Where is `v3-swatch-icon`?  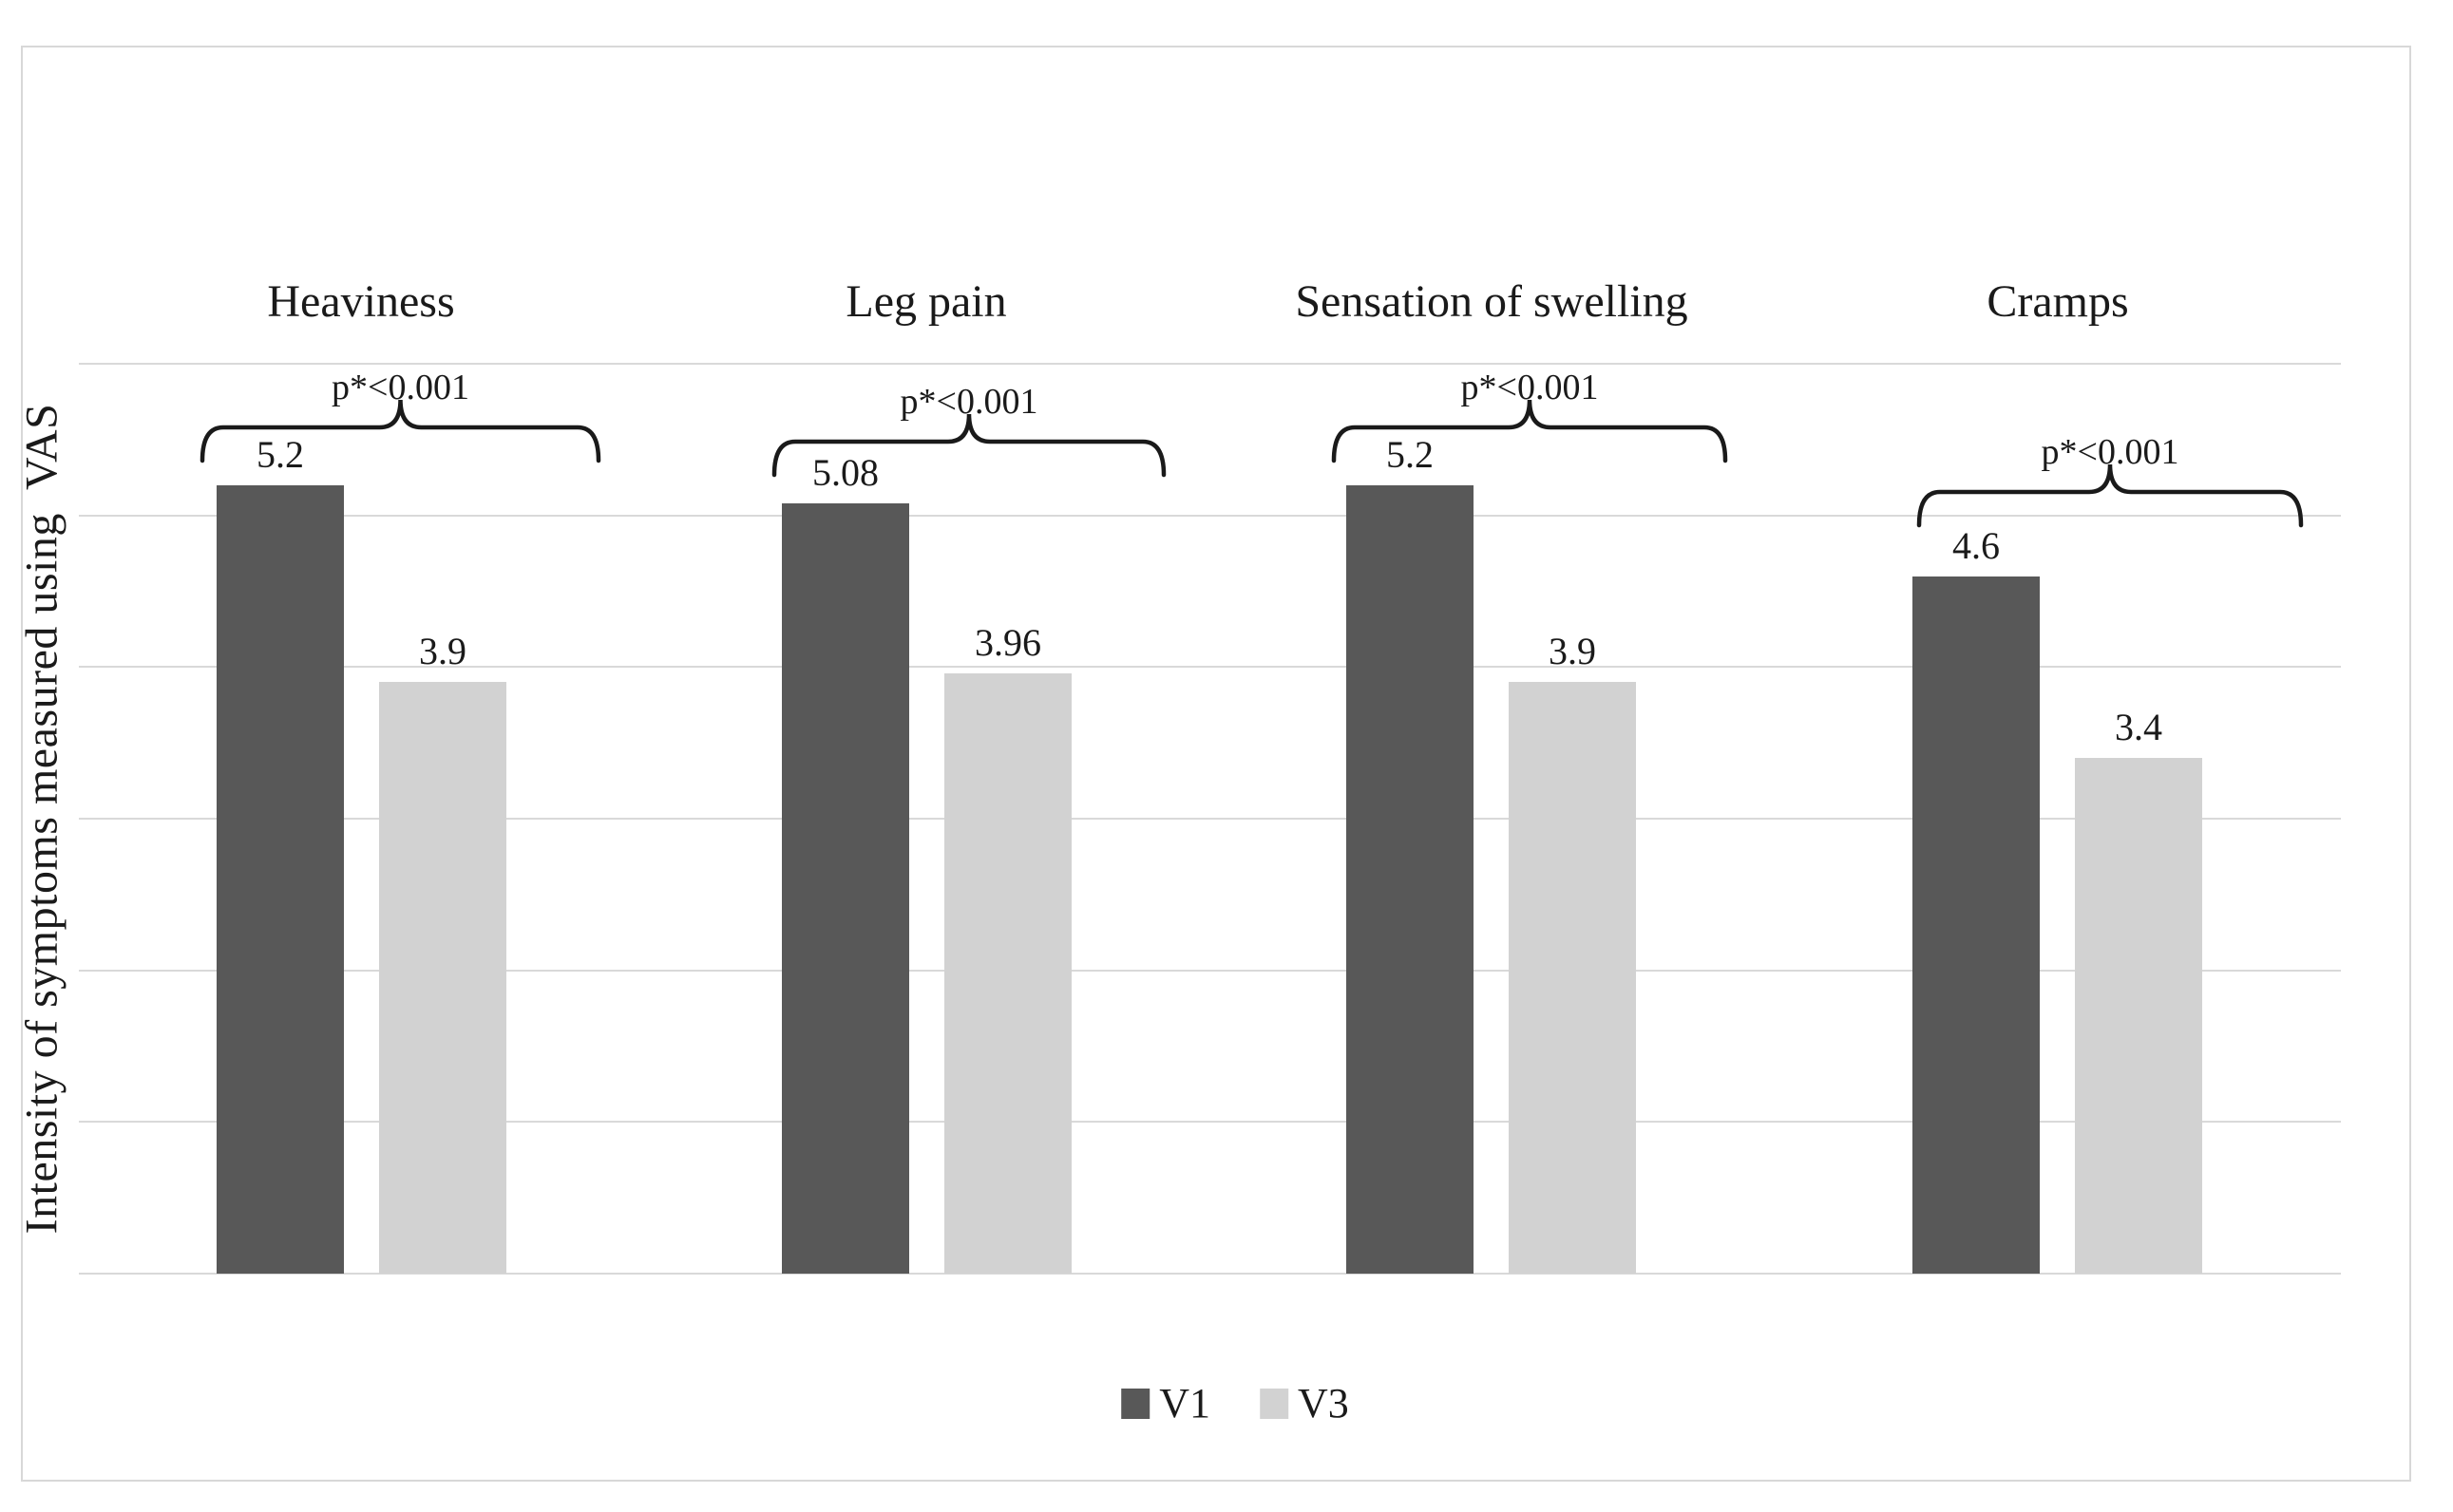 v3-swatch-icon is located at coordinates (1274, 1404).